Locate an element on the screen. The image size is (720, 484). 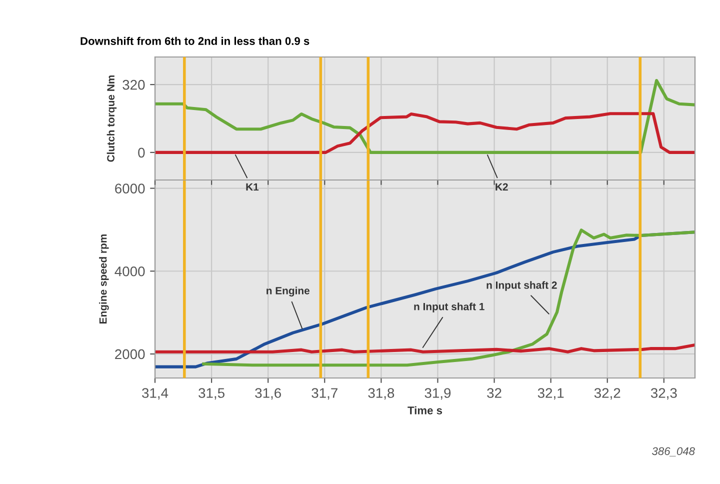
x-tick-label: 31,5 is located at coordinates (211, 394).